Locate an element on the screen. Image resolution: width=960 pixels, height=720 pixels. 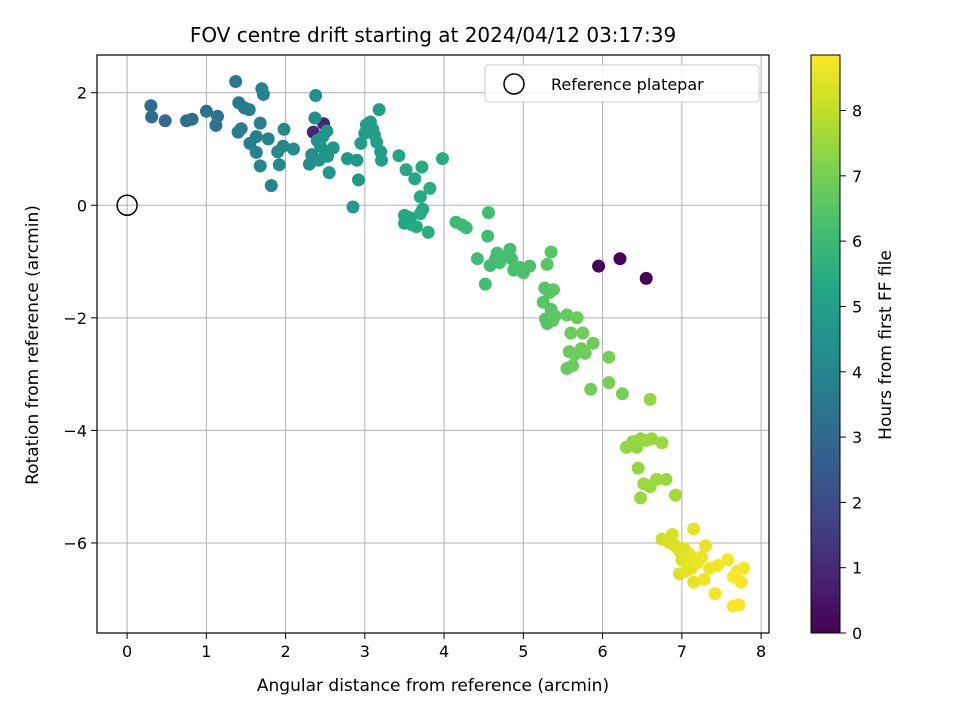
y-tick-label: −2 is located at coordinates (75, 318).